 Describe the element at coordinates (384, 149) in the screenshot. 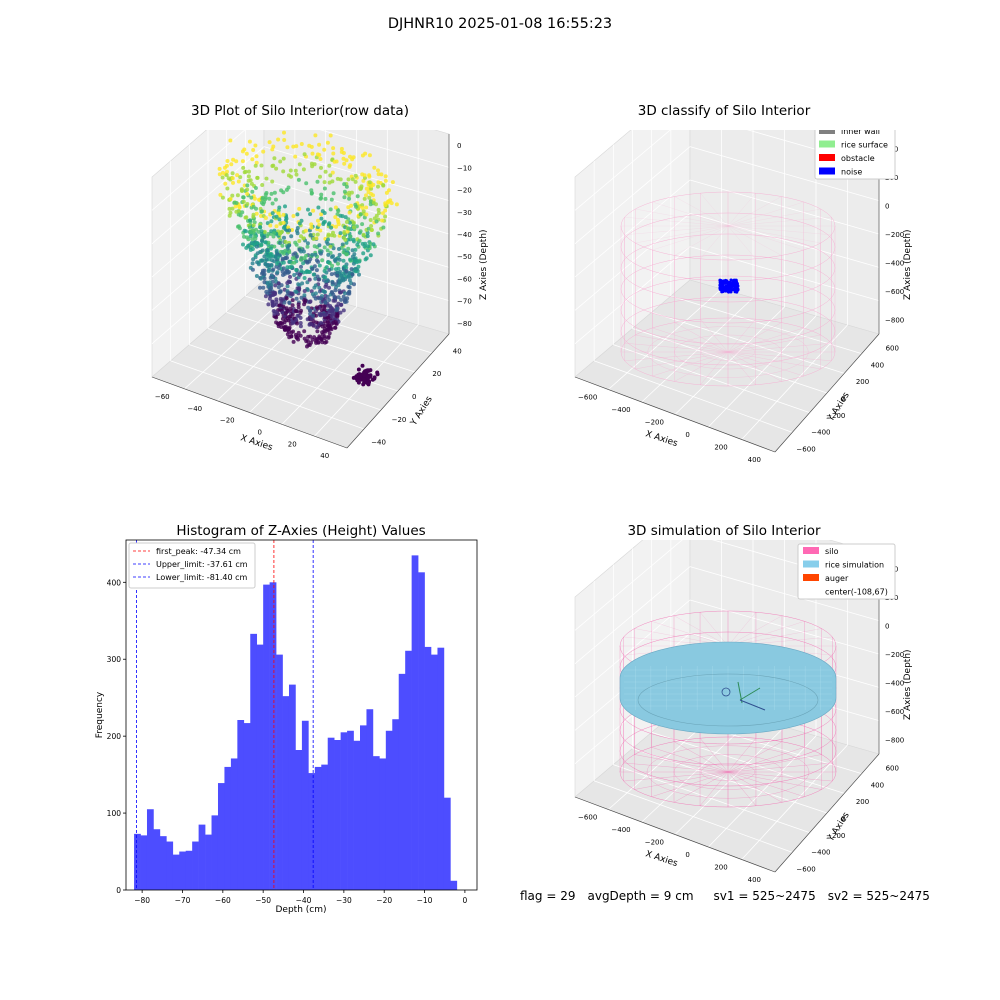

I see `grid-line` at that location.